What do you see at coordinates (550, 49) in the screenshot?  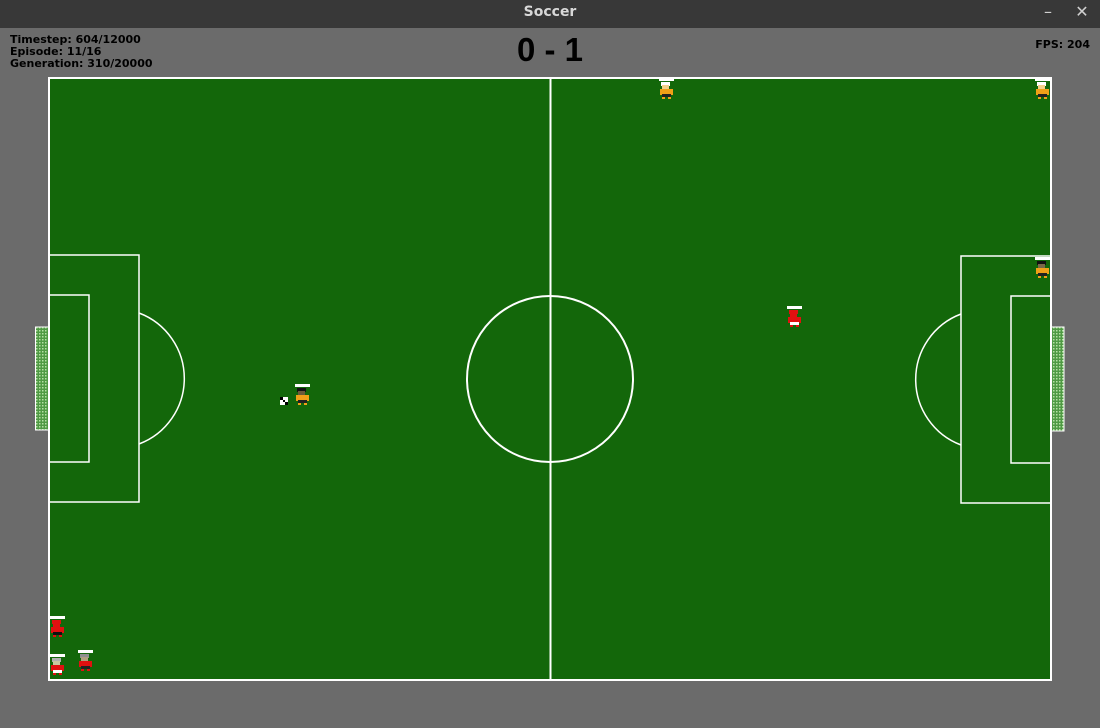 I see `scoreboard: 0 - 1` at bounding box center [550, 49].